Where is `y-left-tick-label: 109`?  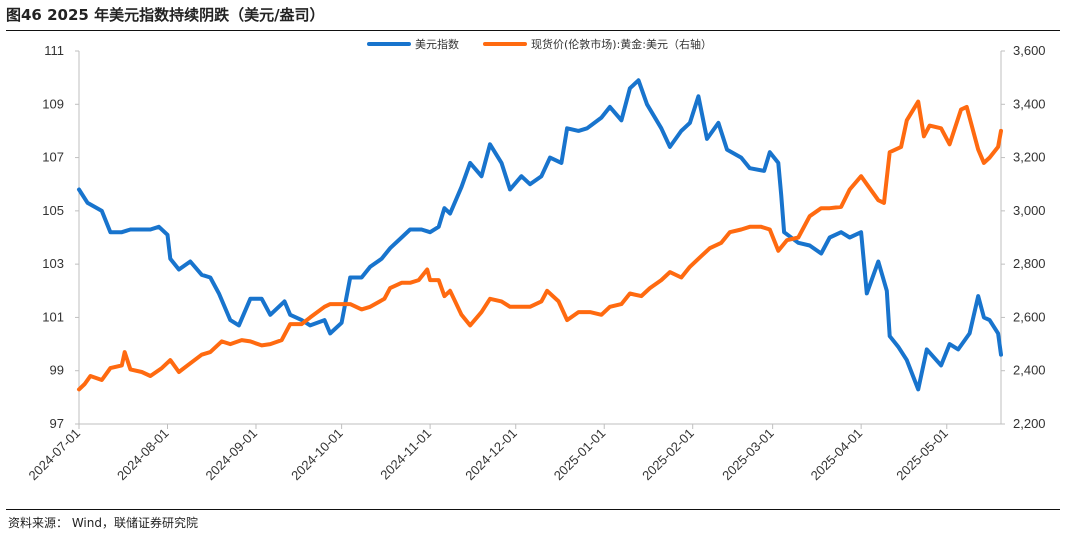 y-left-tick-label: 109 is located at coordinates (53, 103).